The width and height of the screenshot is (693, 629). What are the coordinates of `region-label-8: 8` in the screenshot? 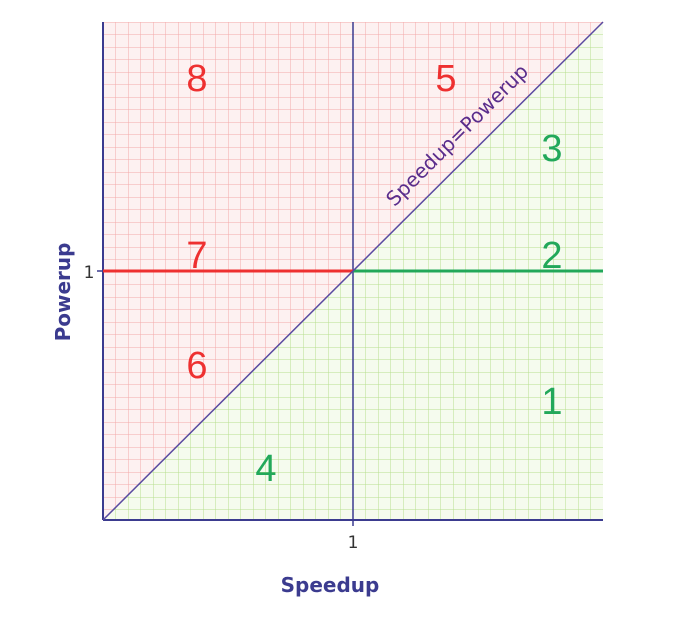 It's located at (196, 79).